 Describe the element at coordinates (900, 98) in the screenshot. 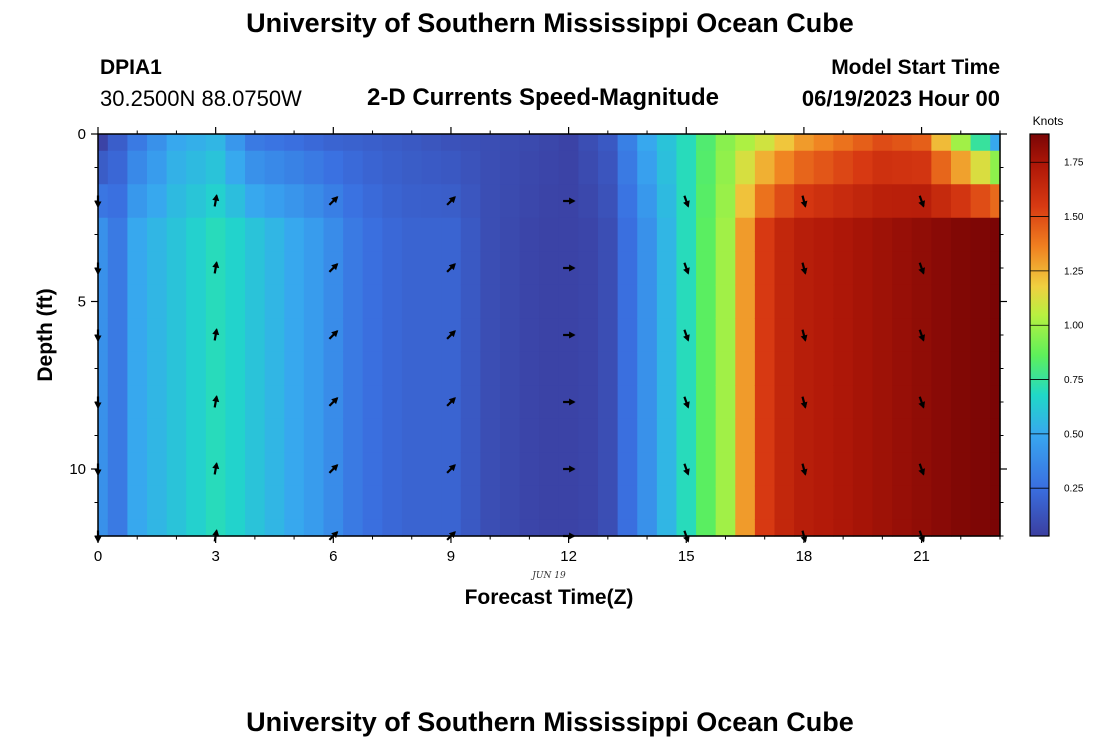

I see `model-start-value: 06/19/2023 Hour 00` at that location.